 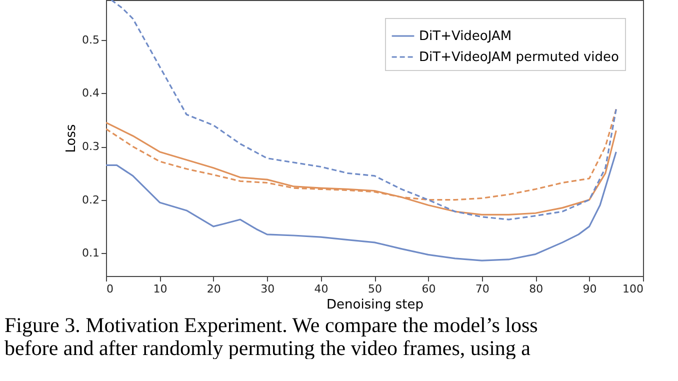 What do you see at coordinates (536, 289) in the screenshot?
I see `x-tick-label: 80` at bounding box center [536, 289].